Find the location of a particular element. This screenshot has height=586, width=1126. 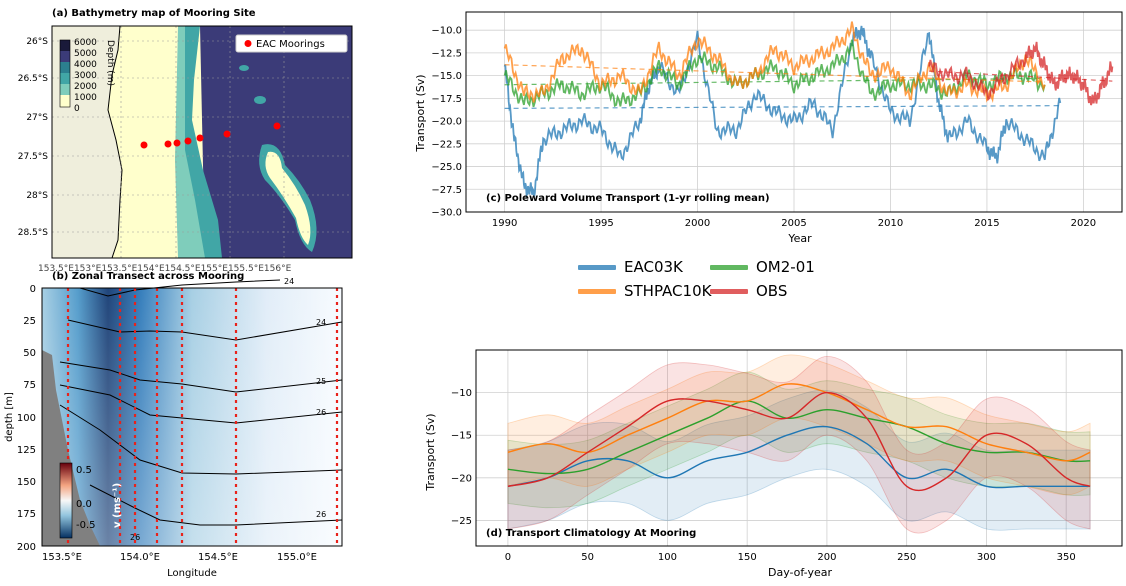

velocity-colorbar: 0.5 0.0 -0.5 v (ms⁻¹) is located at coordinates (91, 500).